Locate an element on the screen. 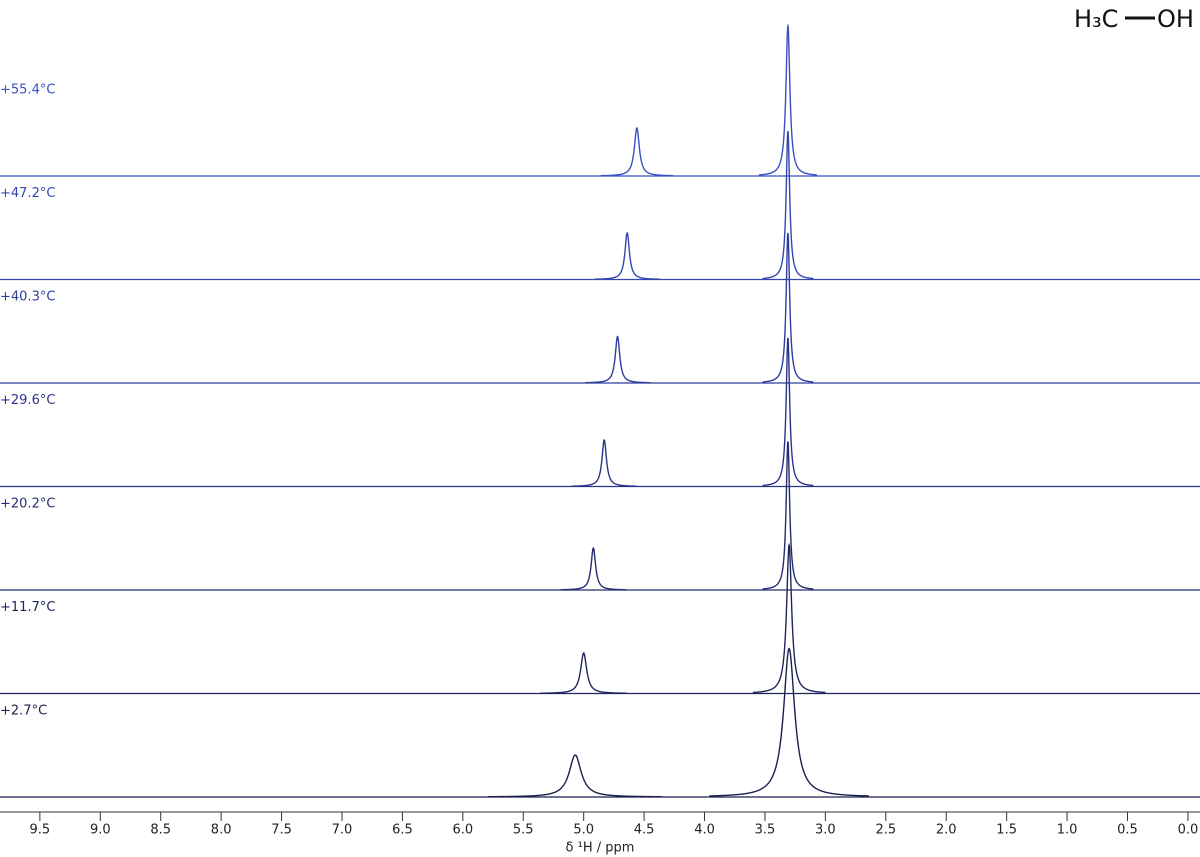 This screenshot has height=857, width=1200. series-label: +20.2°C is located at coordinates (27, 504).